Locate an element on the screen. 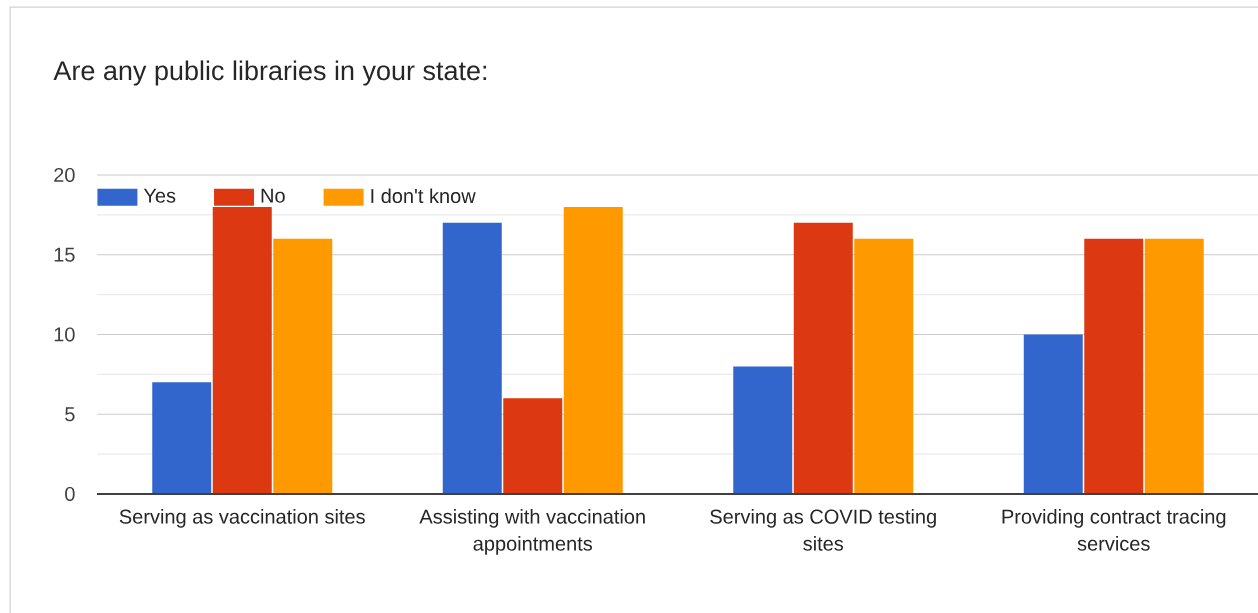  chart-title: Are any public libraries in your state: is located at coordinates (270, 73).